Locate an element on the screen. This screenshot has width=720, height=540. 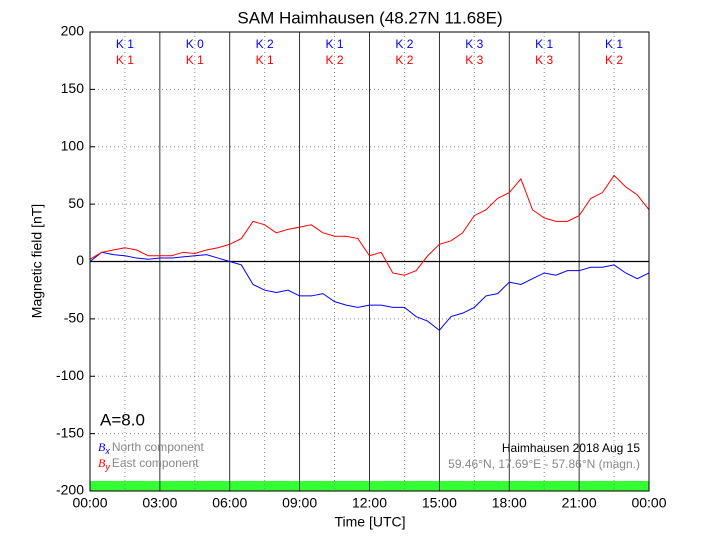
x-tick-label: 15:00 is located at coordinates (439, 503).